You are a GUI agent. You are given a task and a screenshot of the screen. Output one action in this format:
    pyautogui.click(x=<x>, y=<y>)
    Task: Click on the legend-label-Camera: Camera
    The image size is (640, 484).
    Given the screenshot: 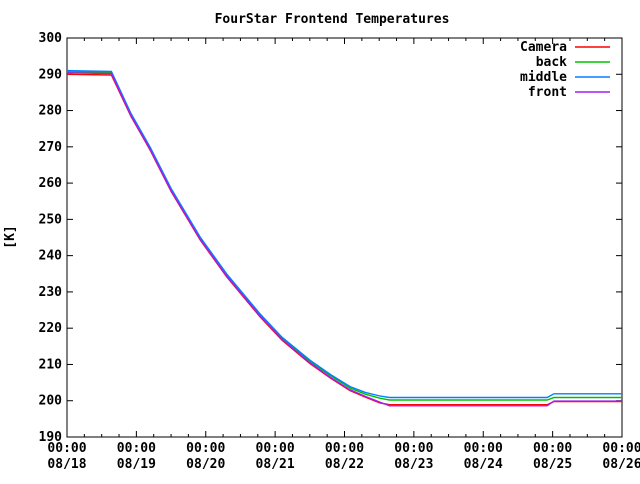 What is the action you would take?
    pyautogui.click(x=543, y=47)
    